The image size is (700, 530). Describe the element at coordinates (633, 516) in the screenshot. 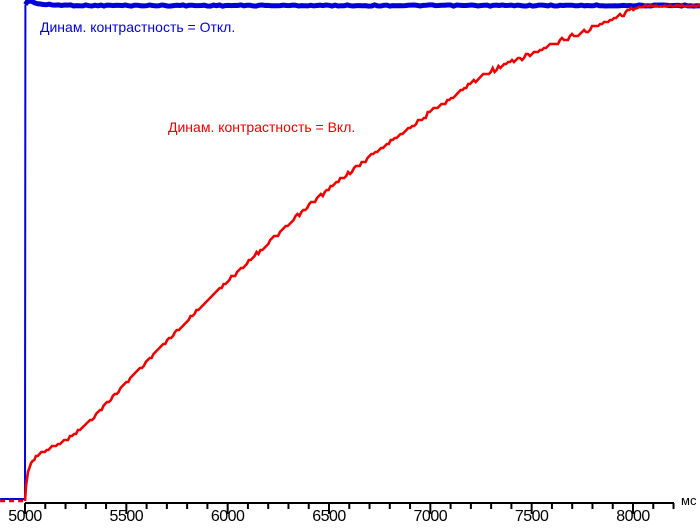

I see `x-tick-label: 8000` at that location.